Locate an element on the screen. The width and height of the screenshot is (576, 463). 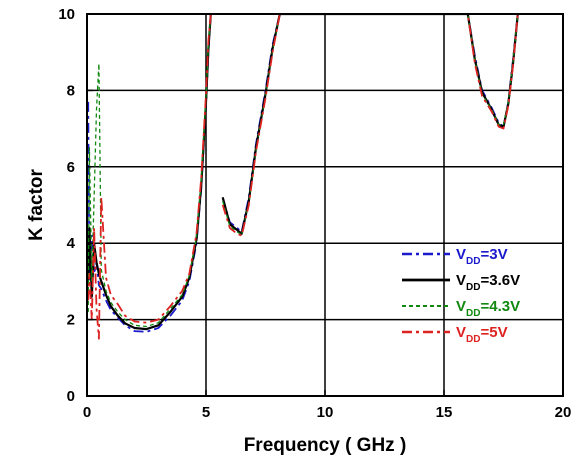
legend-label: VDD=5V is located at coordinates (482, 334).